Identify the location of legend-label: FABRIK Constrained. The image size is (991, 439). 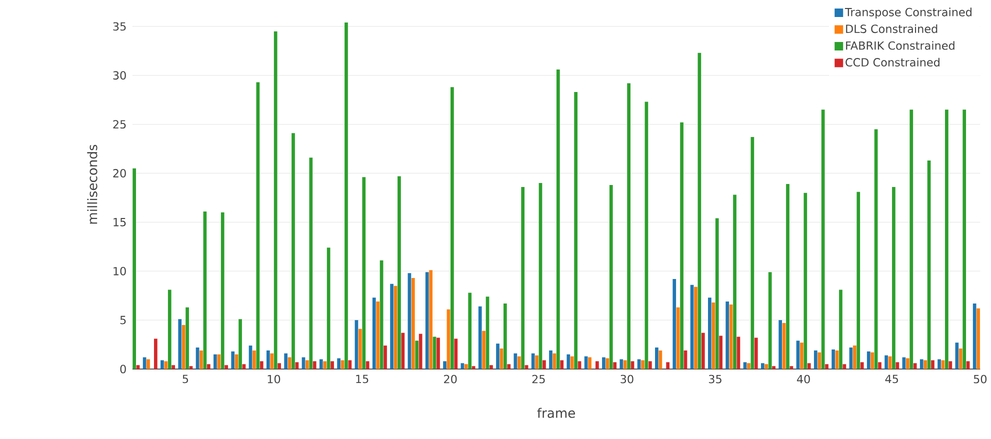
(900, 45).